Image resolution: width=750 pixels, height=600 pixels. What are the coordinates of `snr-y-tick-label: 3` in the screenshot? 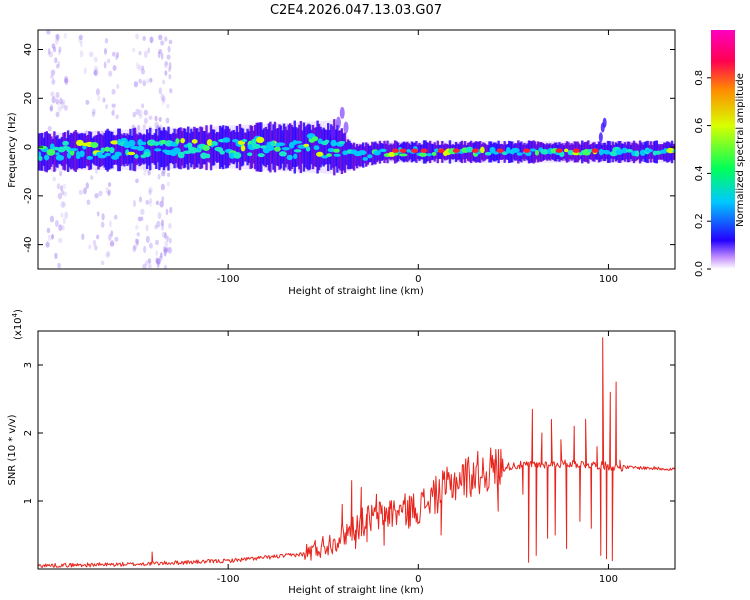 It's located at (28, 365).